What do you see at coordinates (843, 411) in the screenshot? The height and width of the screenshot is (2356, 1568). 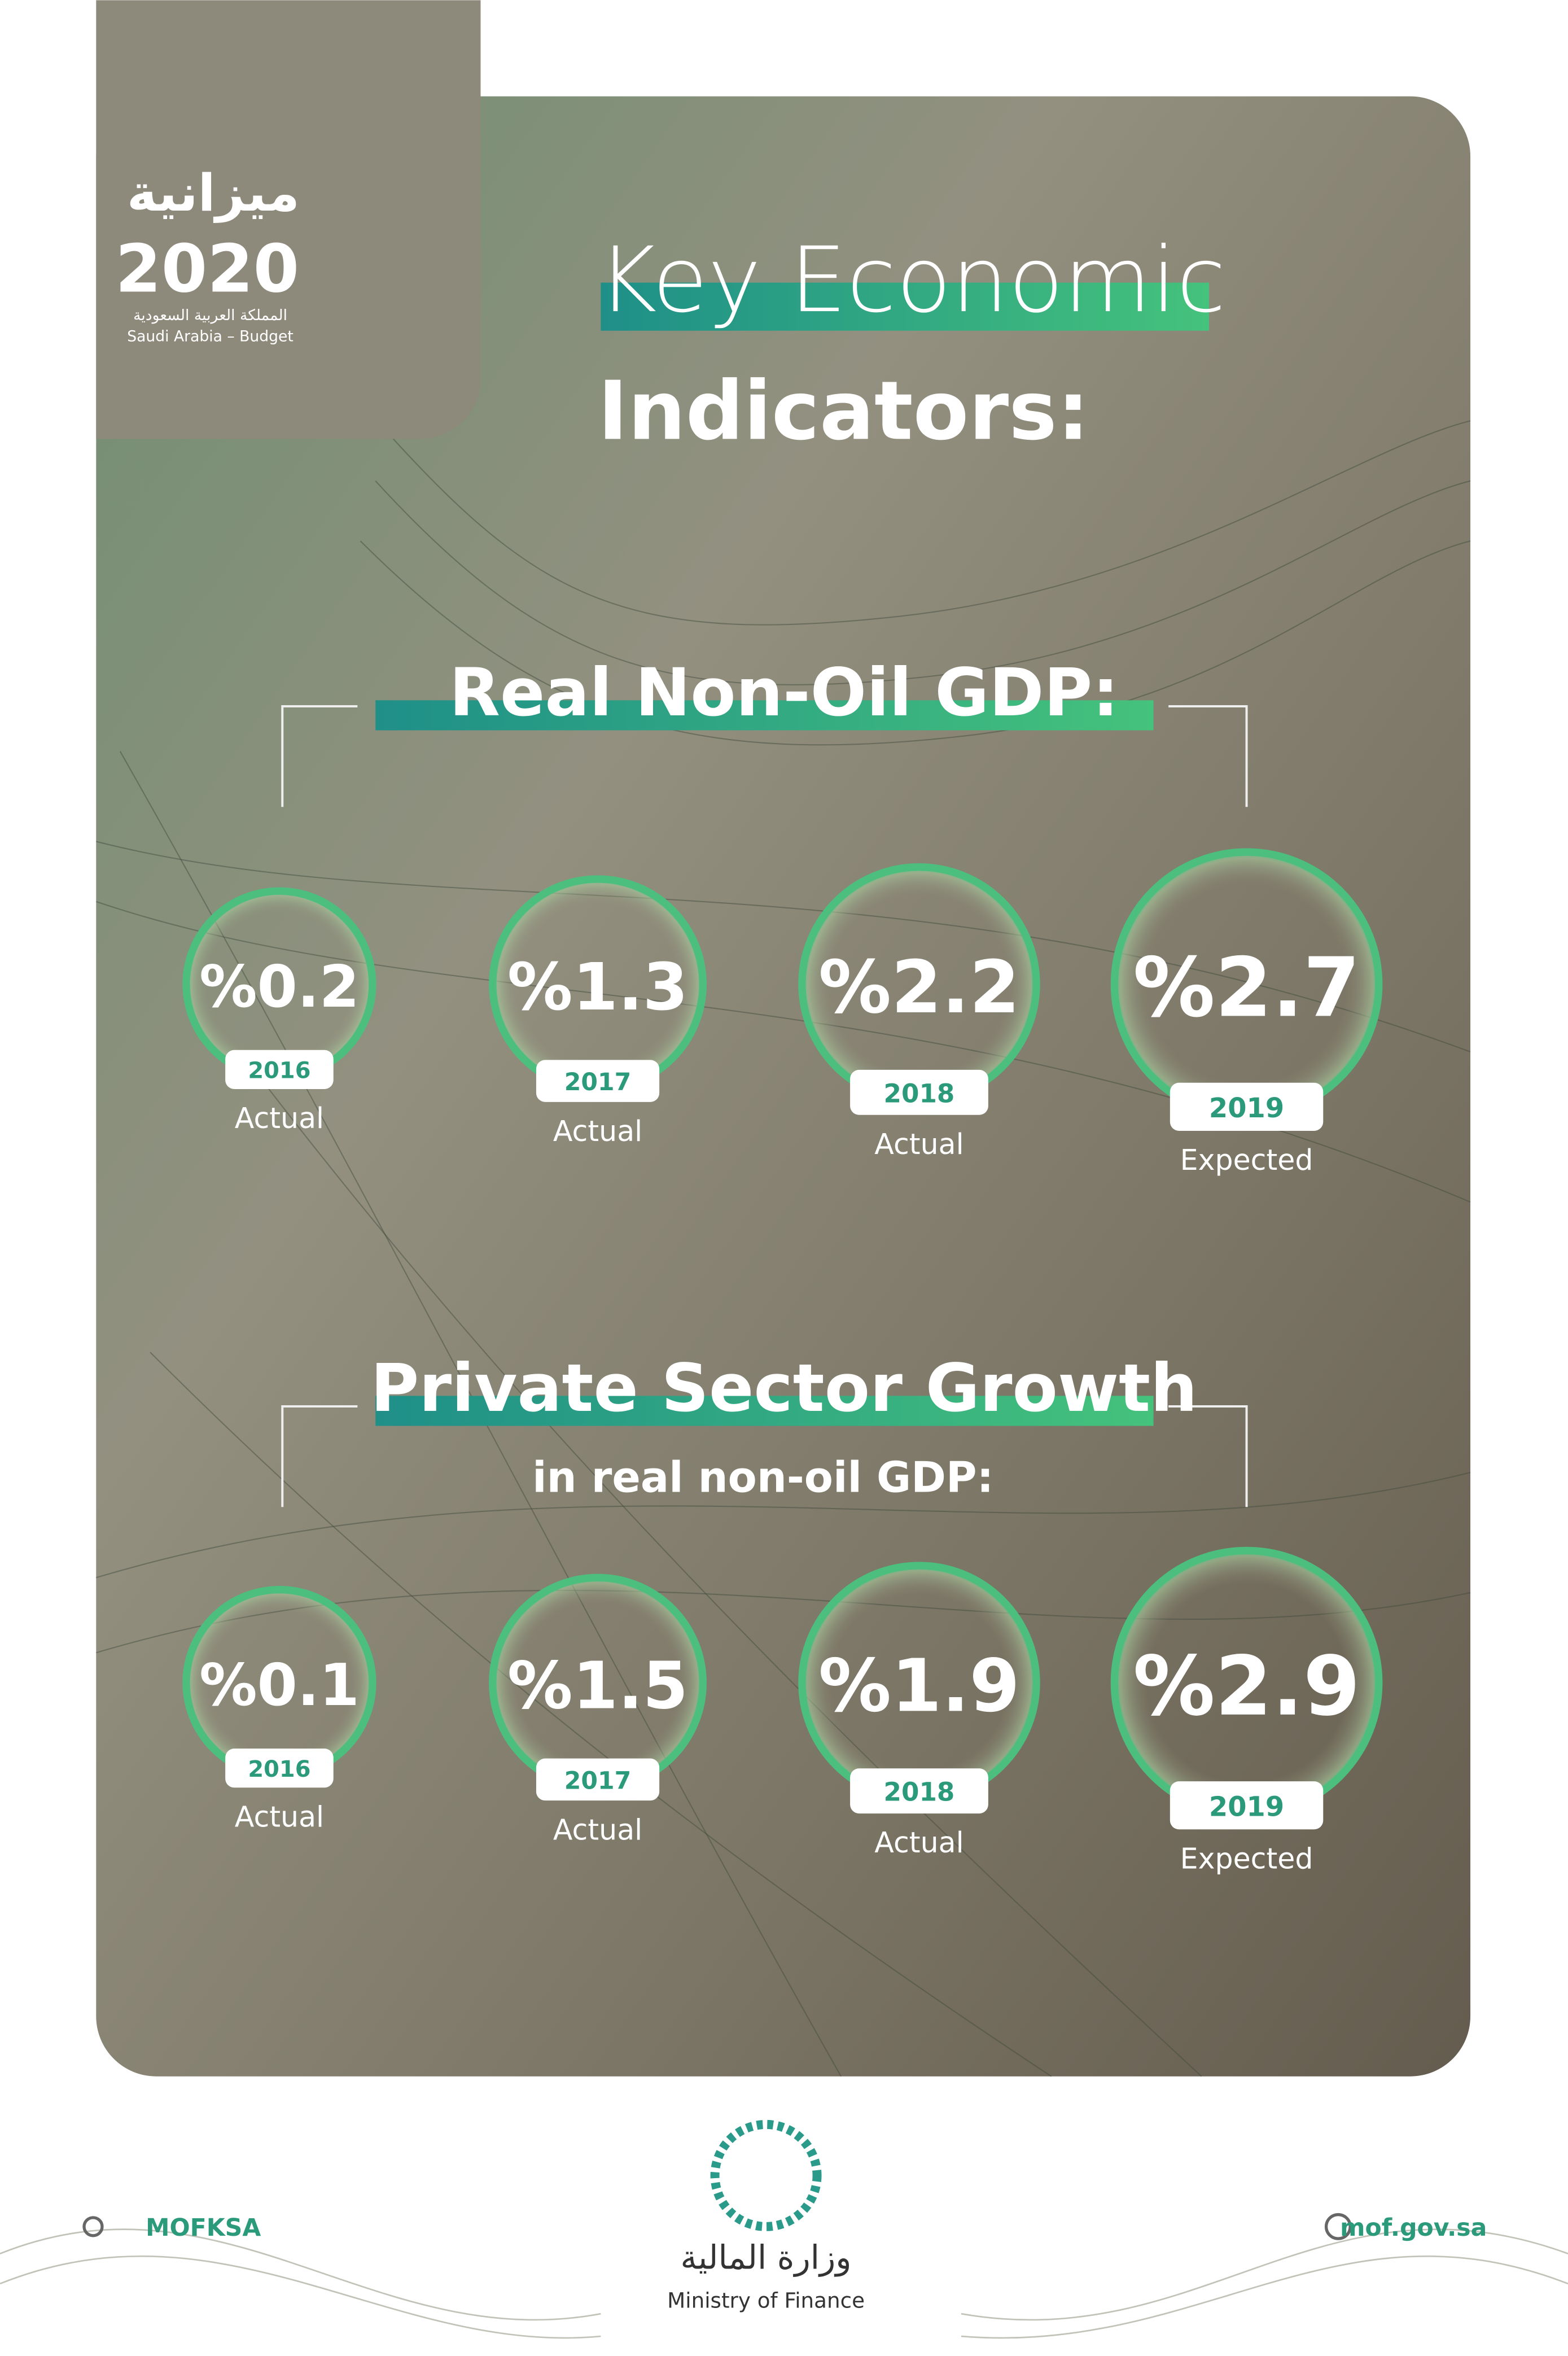 I see `title: Indicators:` at bounding box center [843, 411].